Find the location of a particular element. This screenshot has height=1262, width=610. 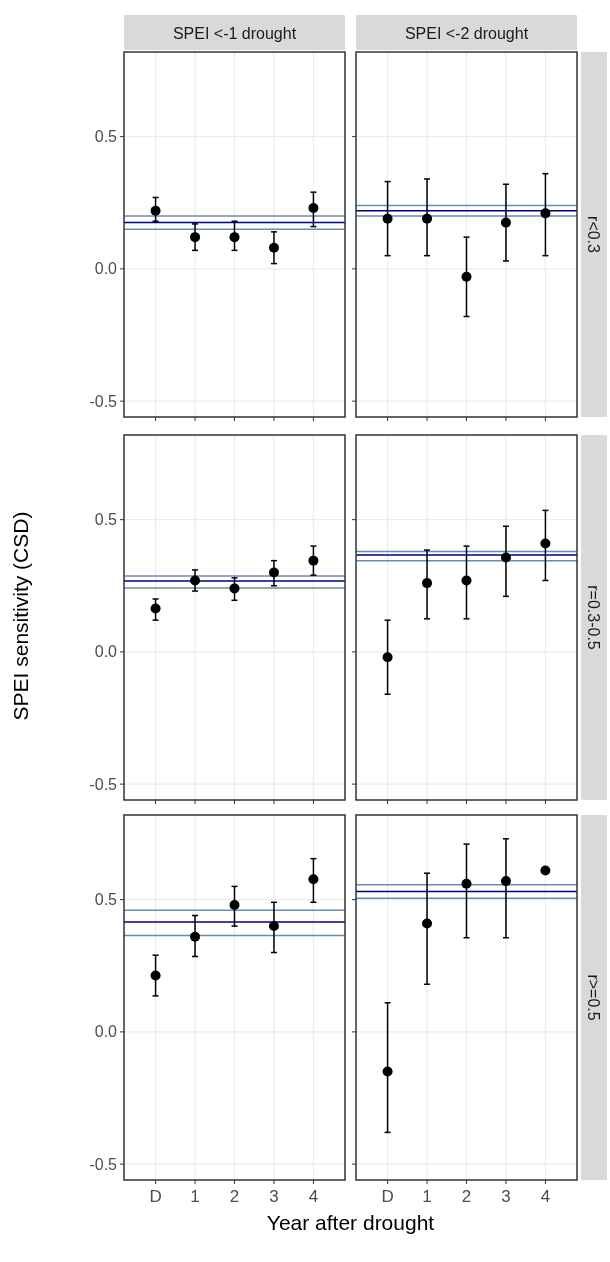

text: r<0.3 is located at coordinates (594, 235).